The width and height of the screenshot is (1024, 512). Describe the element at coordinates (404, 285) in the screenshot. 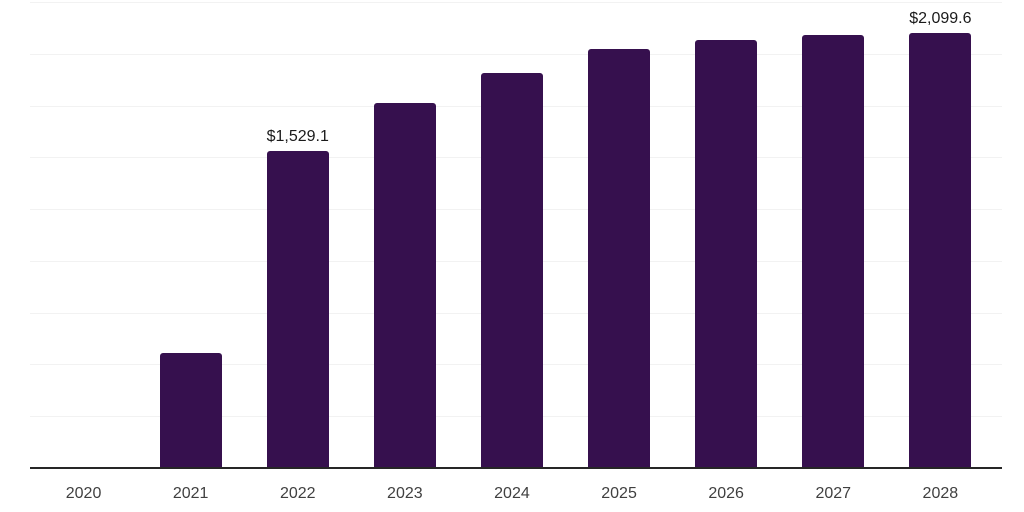

I see `bar-2023` at that location.